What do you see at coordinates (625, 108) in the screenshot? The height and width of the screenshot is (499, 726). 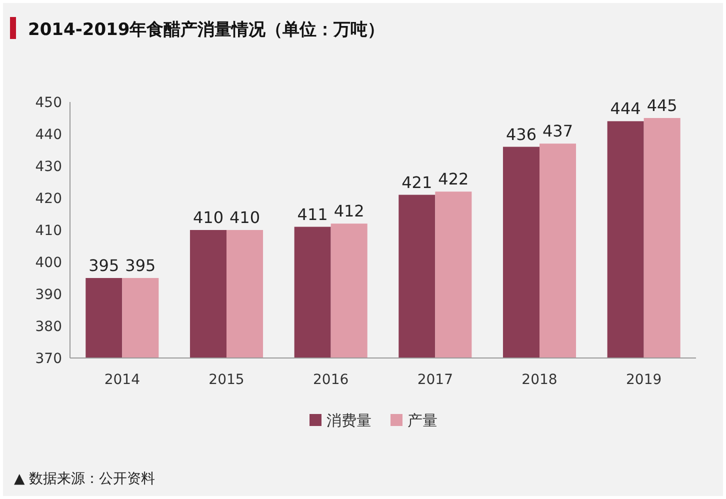 I see `data-label: 444` at bounding box center [625, 108].